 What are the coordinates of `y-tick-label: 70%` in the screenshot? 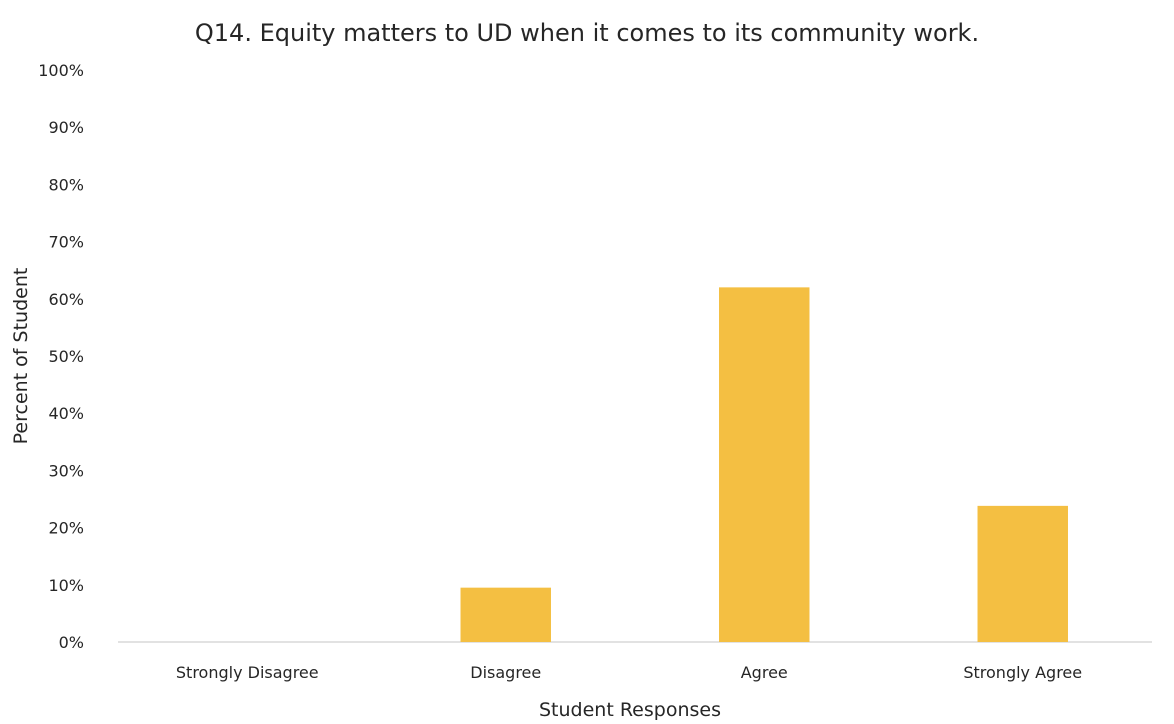 It's located at (66, 242).